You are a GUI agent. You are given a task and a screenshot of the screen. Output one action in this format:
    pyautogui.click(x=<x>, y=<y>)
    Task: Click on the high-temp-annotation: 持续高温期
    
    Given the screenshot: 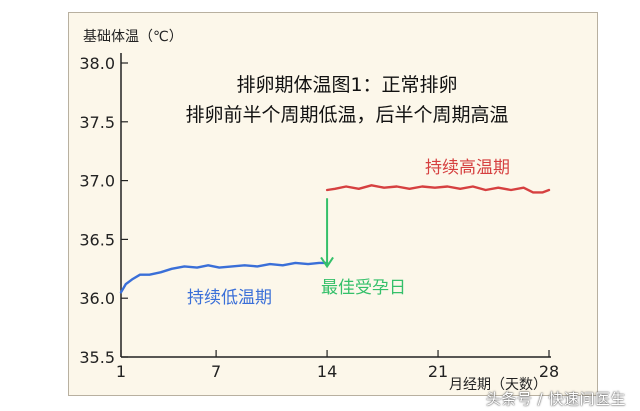 What is the action you would take?
    pyautogui.click(x=467, y=168)
    